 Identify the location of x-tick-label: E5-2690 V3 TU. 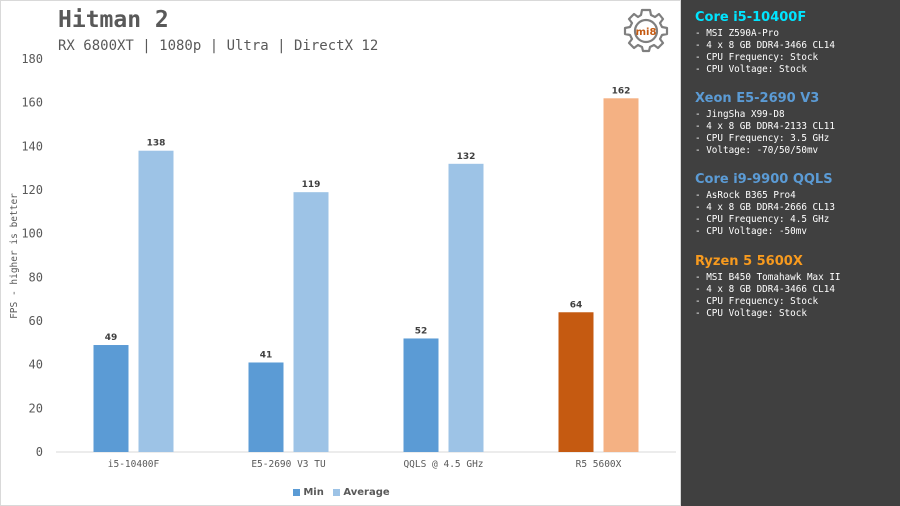
(288, 464).